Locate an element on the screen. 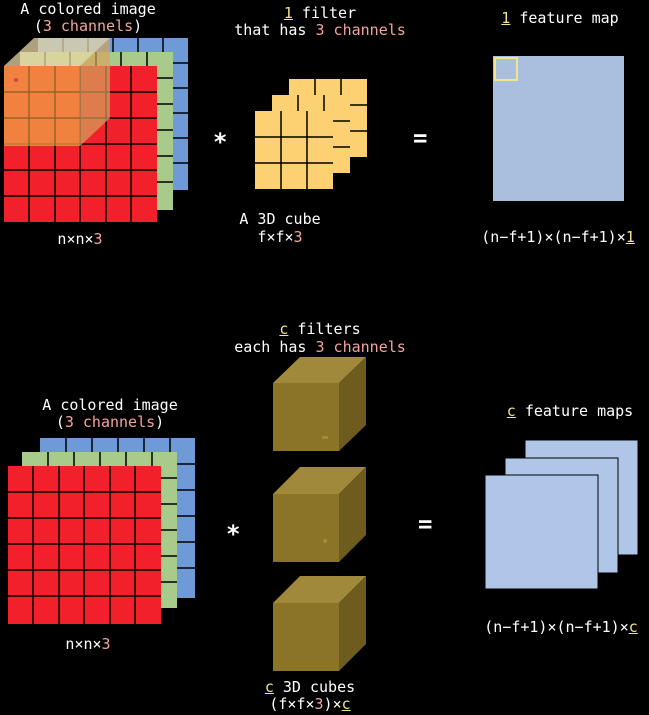 The width and height of the screenshot is (649, 715). feature-map is located at coordinates (558, 128).